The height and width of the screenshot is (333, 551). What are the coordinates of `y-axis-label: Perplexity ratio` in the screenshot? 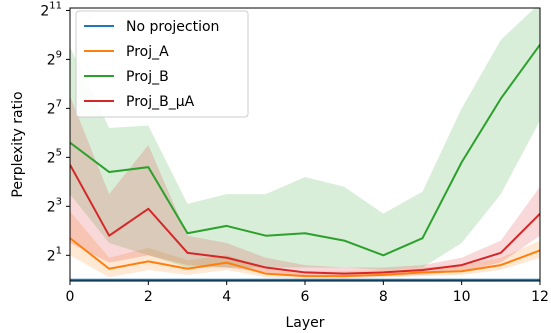 It's located at (18, 144).